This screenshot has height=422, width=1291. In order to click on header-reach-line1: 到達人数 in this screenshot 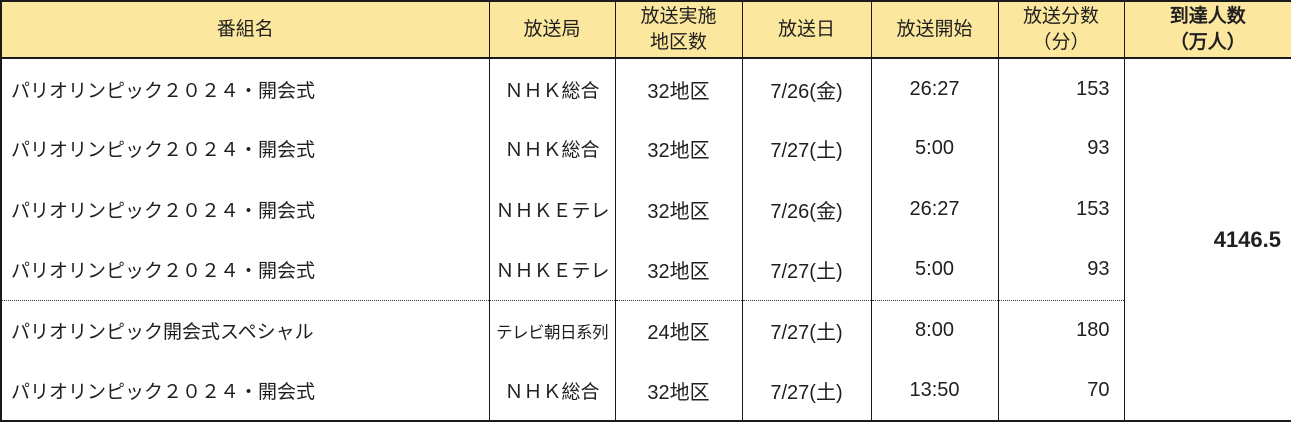, I will do `click(1207, 16)`.